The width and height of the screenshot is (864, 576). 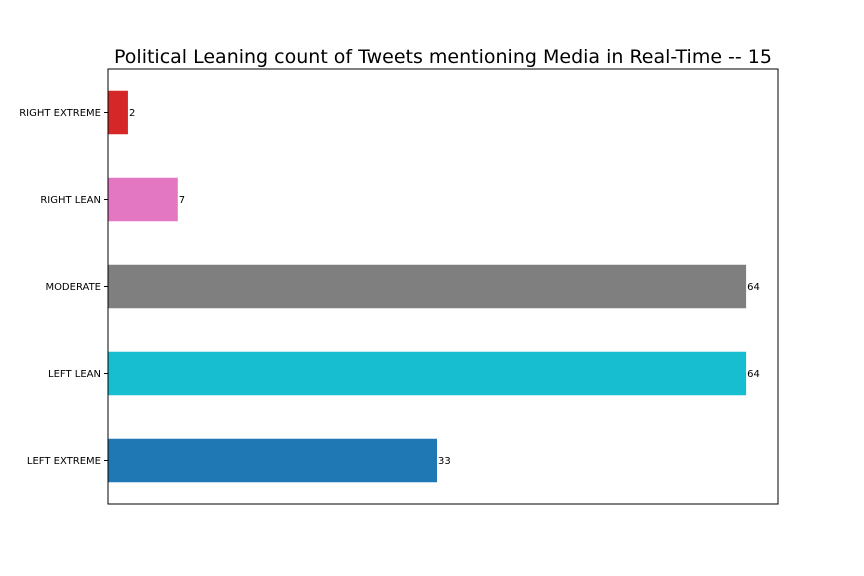 What do you see at coordinates (444, 461) in the screenshot?
I see `data-label: 33` at bounding box center [444, 461].